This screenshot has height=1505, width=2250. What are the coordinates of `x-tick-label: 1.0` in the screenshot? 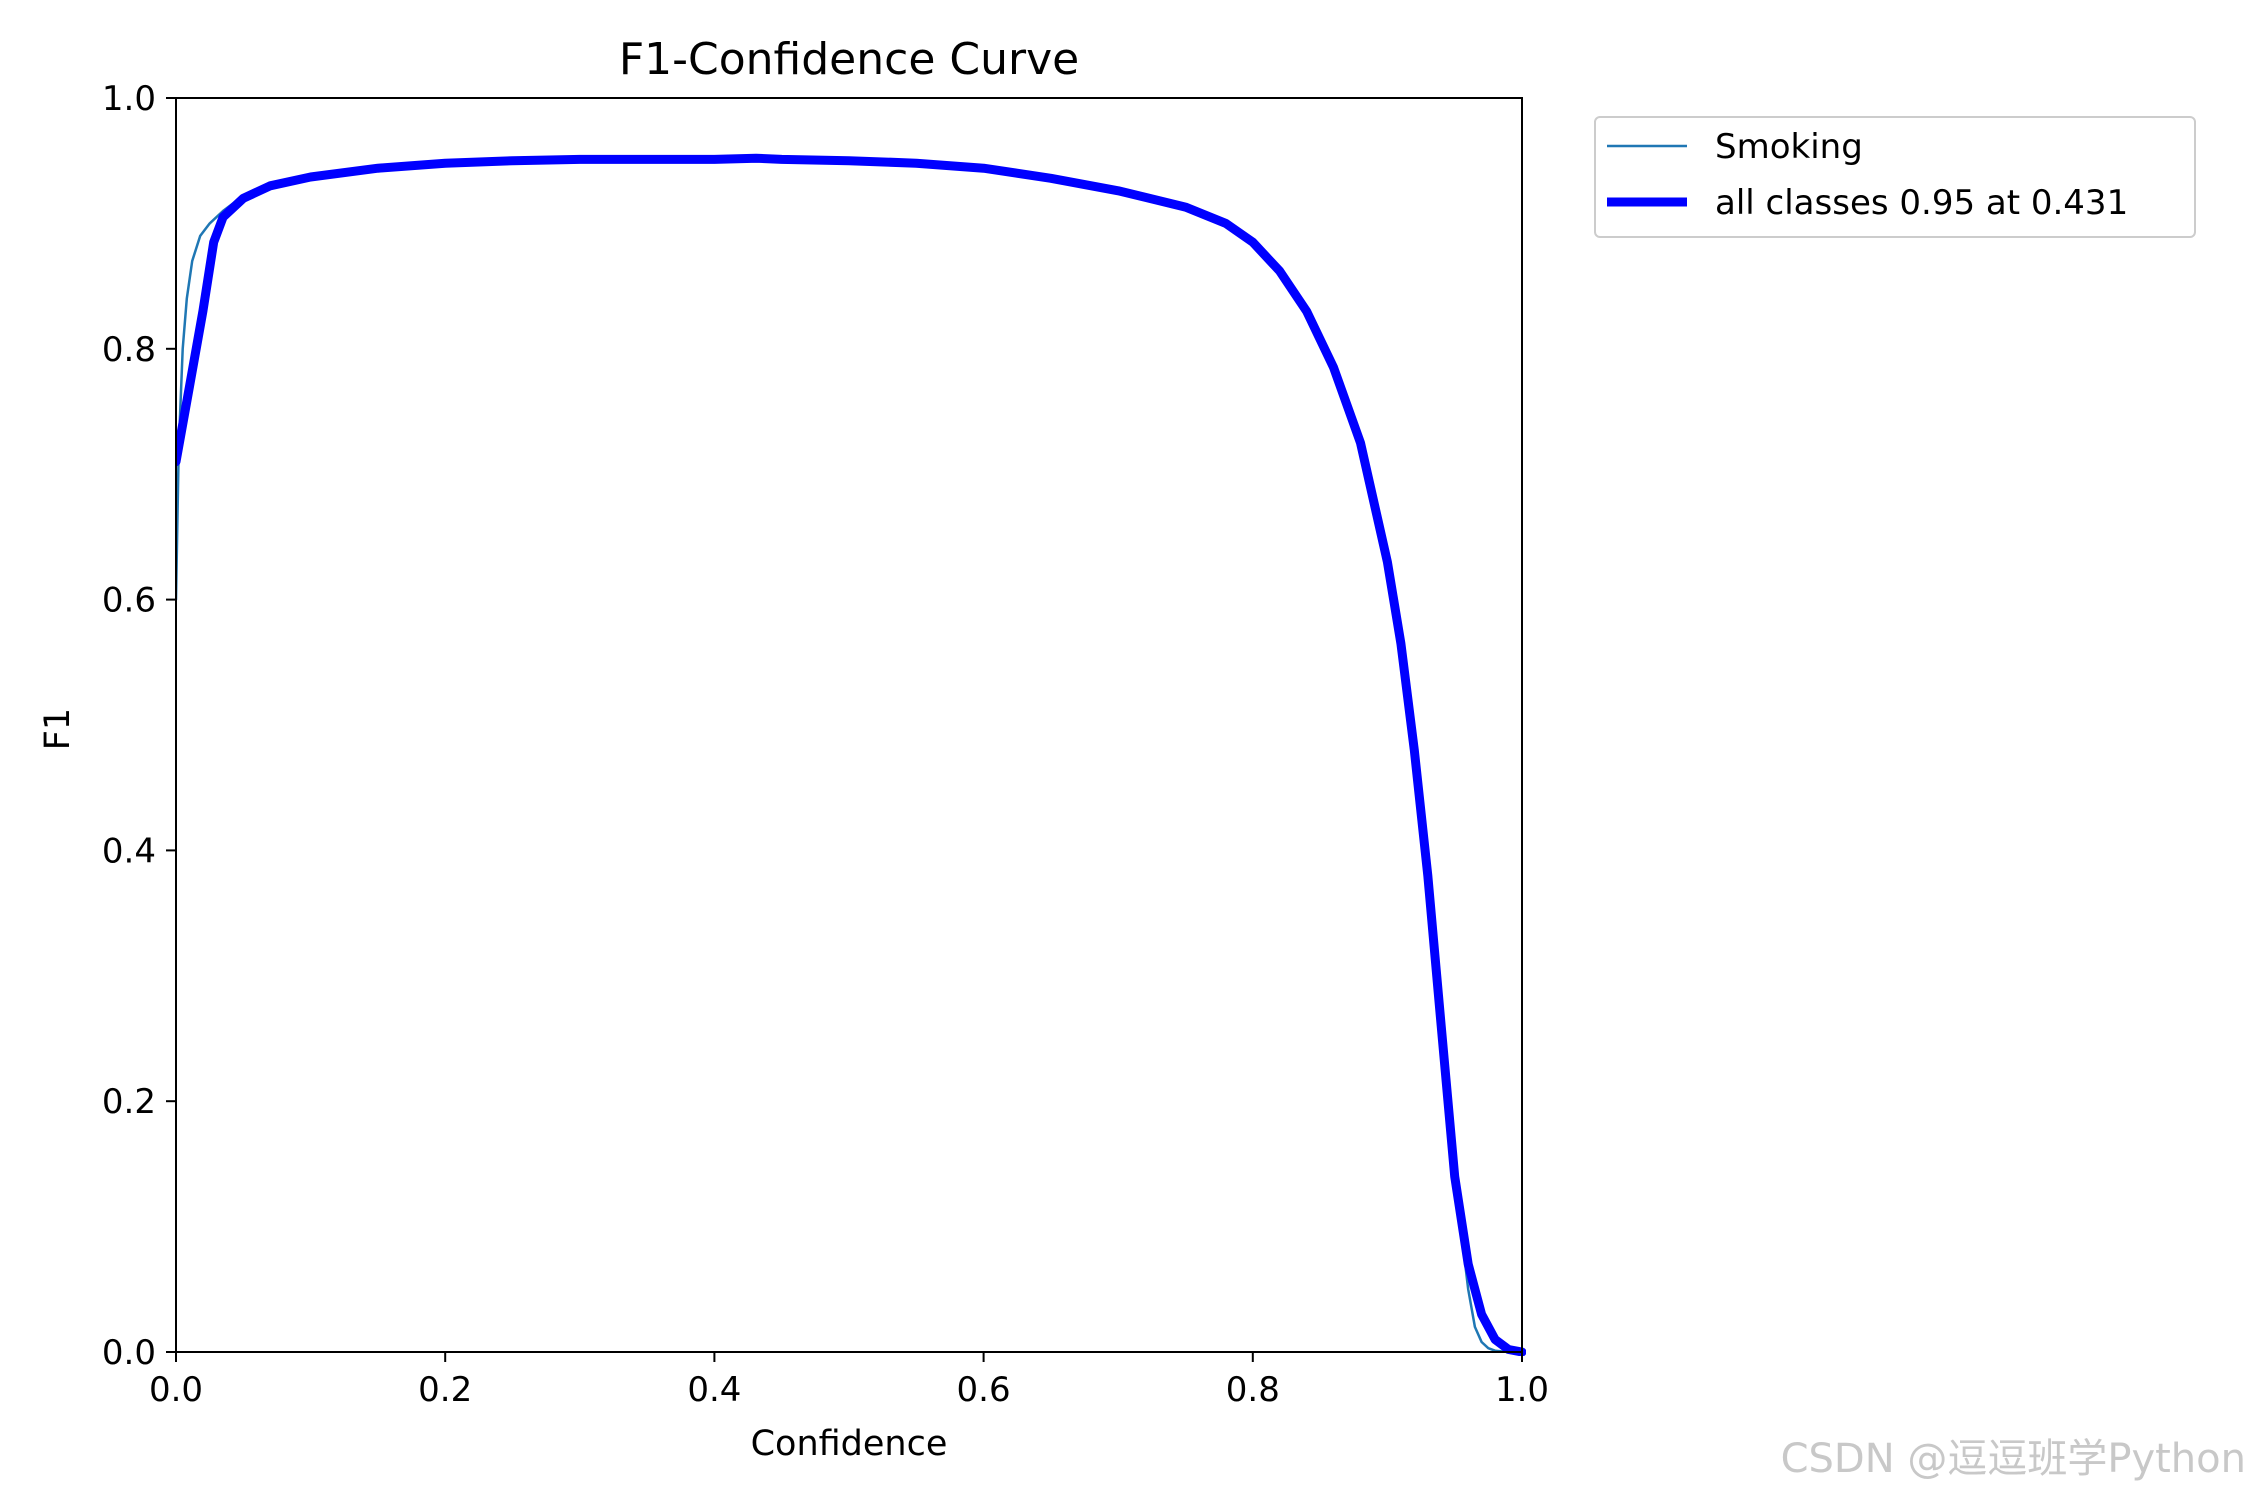 It's located at (1522, 1390).